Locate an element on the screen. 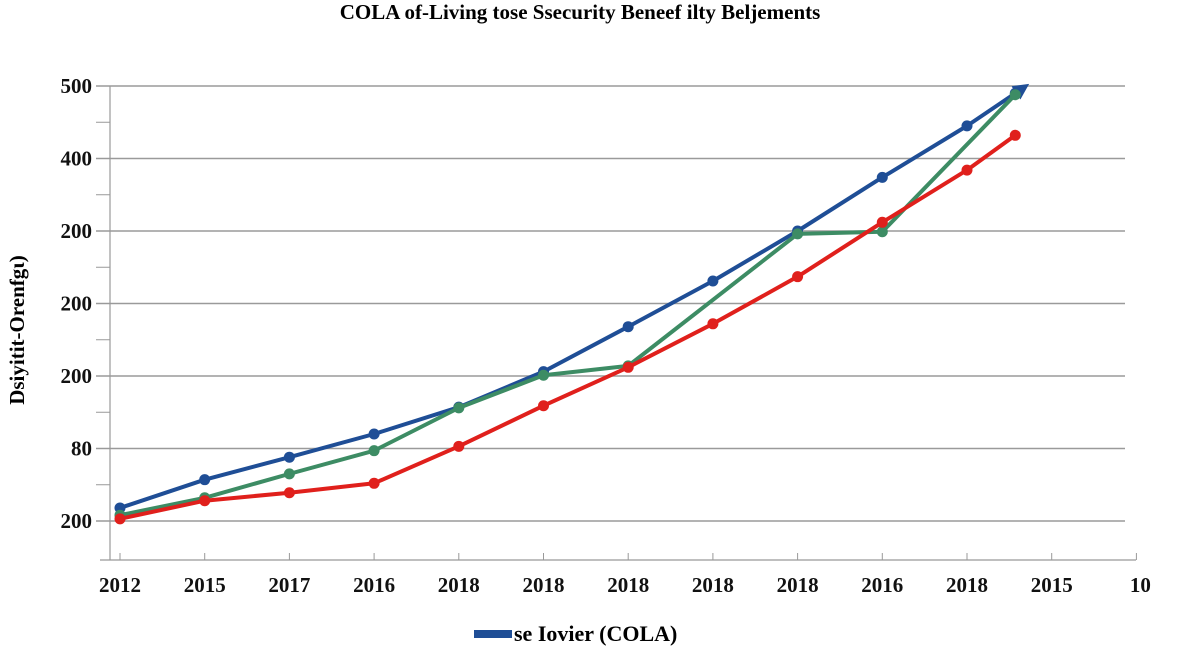 The width and height of the screenshot is (1200, 654). y-tick-label: 80 is located at coordinates (81, 449).